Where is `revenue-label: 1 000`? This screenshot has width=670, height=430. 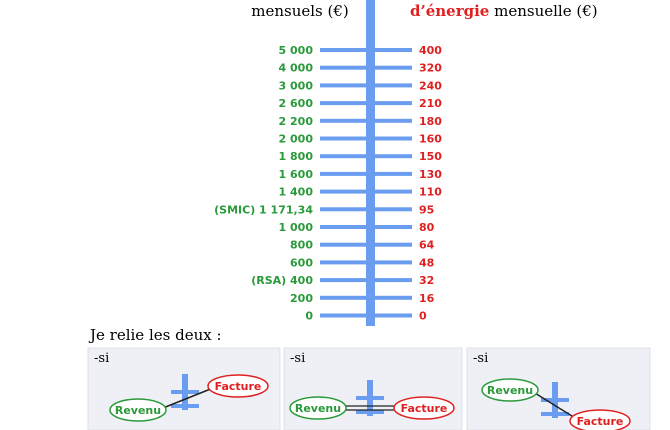
revenue-label: 1 000 is located at coordinates (296, 227).